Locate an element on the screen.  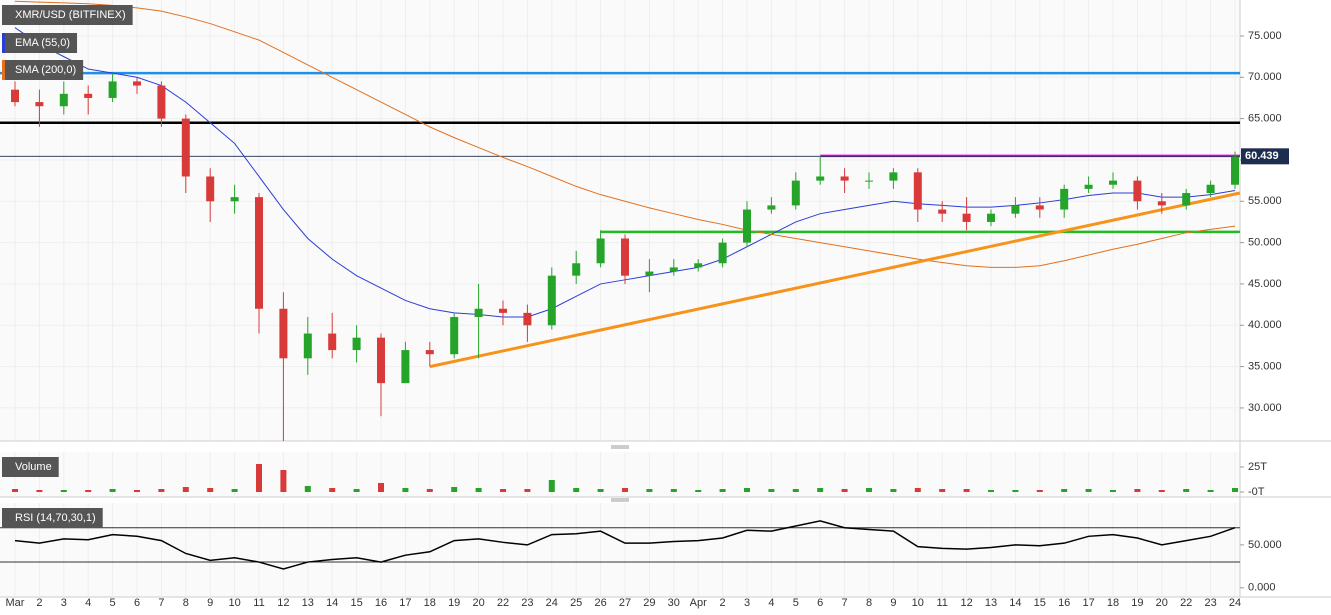
x-tick-label: 14 is located at coordinates (1015, 603).